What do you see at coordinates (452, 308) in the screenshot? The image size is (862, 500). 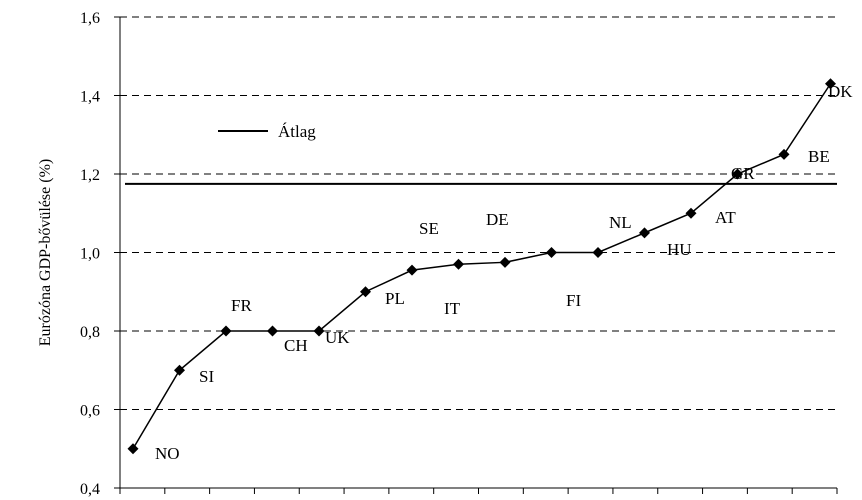 I see `point-label-it: IT` at bounding box center [452, 308].